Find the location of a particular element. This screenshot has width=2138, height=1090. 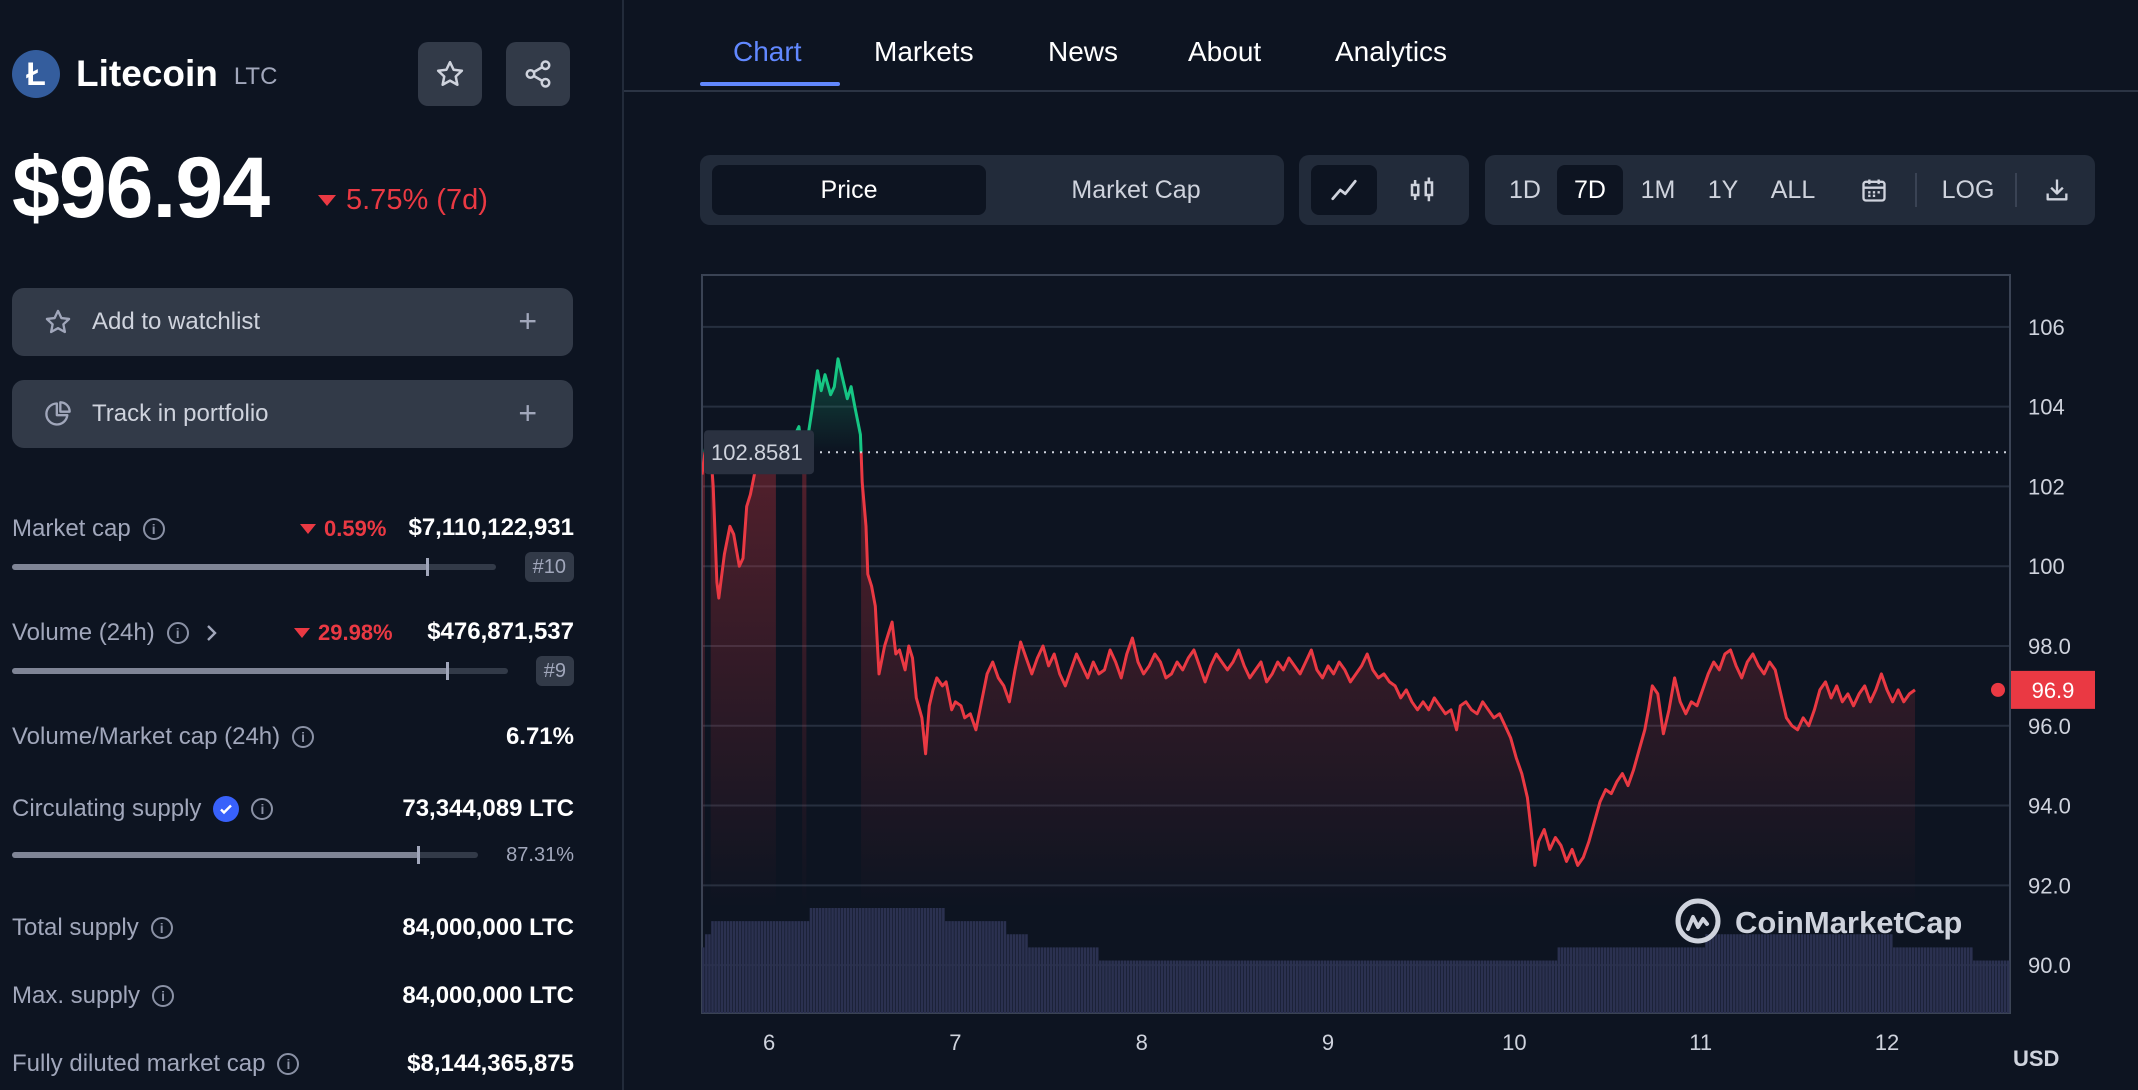

timeframe-1y: 1Y is located at coordinates (1723, 189).